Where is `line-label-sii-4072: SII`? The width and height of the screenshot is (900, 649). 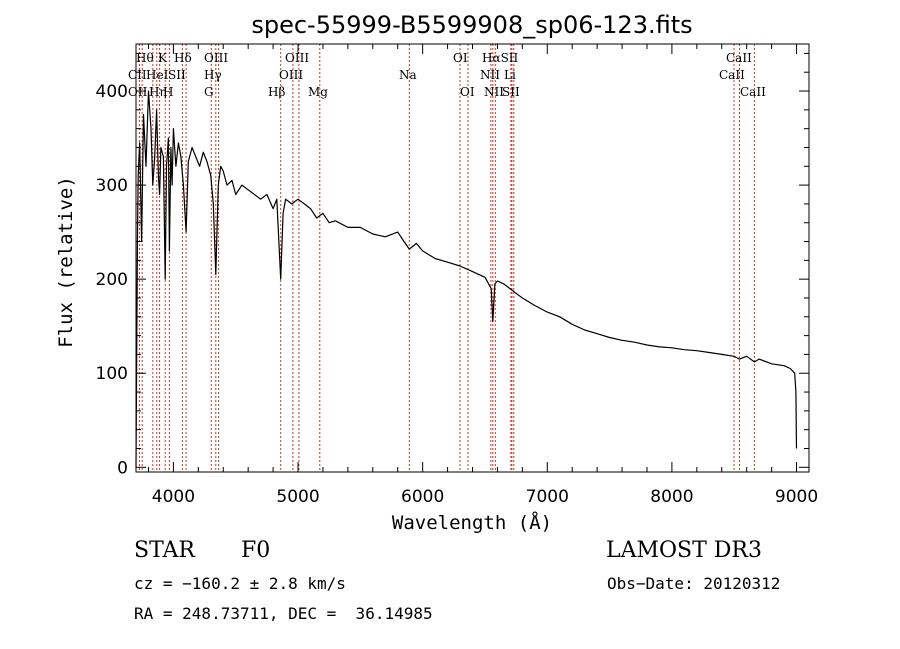
line-label-sii-4072: SII is located at coordinates (177, 75).